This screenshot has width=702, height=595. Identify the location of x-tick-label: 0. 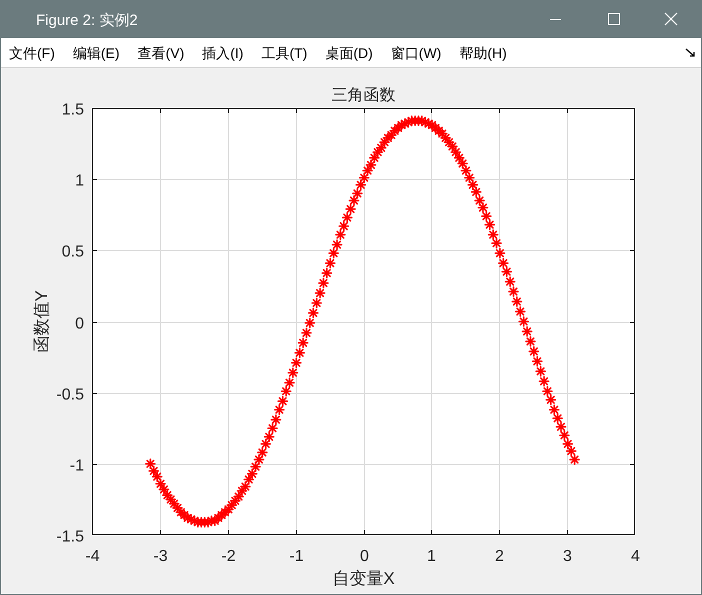
(364, 556).